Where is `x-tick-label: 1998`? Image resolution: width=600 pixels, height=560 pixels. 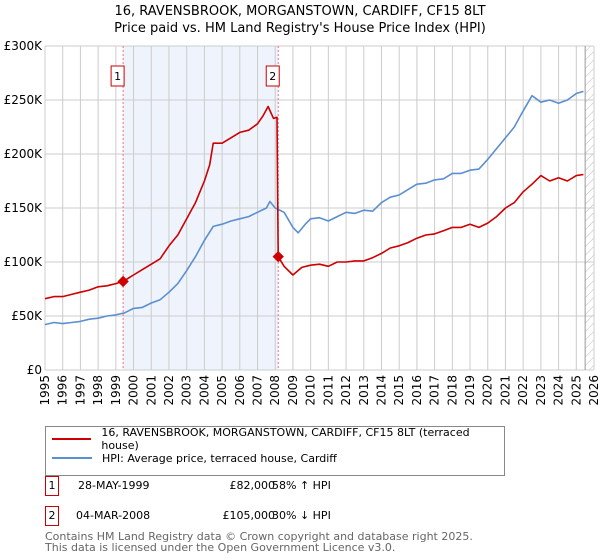 x-tick-label: 1998 is located at coordinates (98, 390).